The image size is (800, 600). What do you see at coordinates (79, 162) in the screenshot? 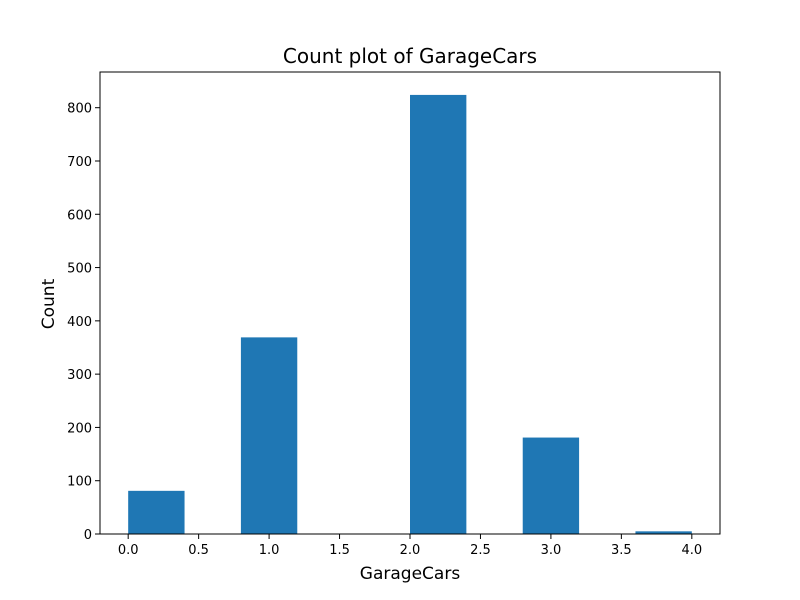
I see `y-tick-label-7: 700` at bounding box center [79, 162].